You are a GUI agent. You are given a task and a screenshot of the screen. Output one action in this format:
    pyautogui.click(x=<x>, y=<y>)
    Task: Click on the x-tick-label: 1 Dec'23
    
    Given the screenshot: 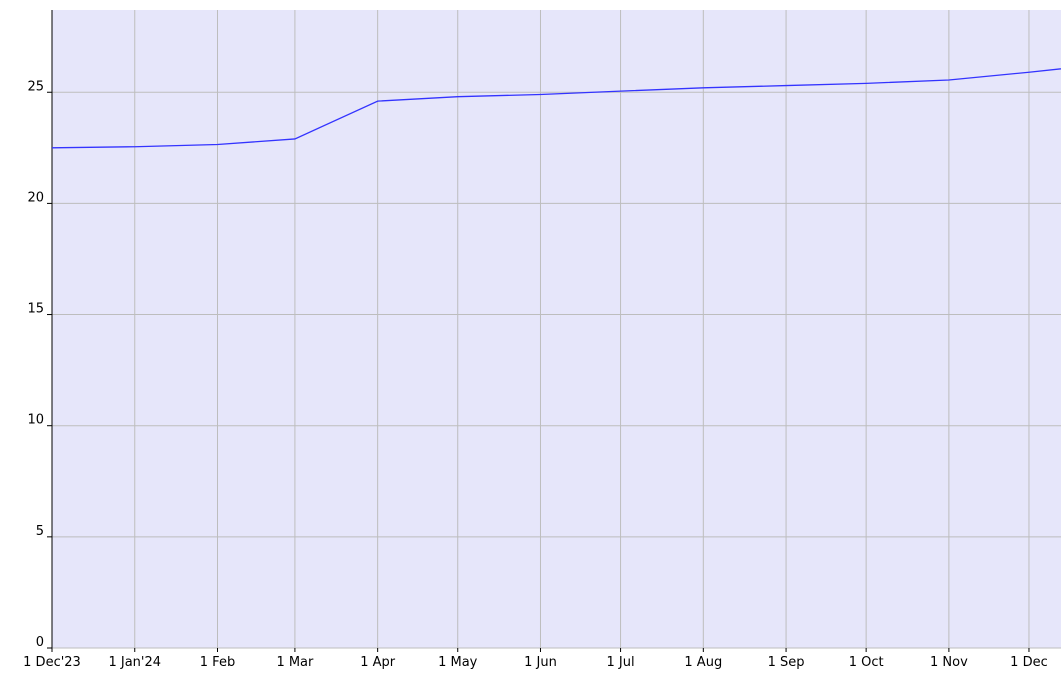 What is the action you would take?
    pyautogui.click(x=52, y=662)
    